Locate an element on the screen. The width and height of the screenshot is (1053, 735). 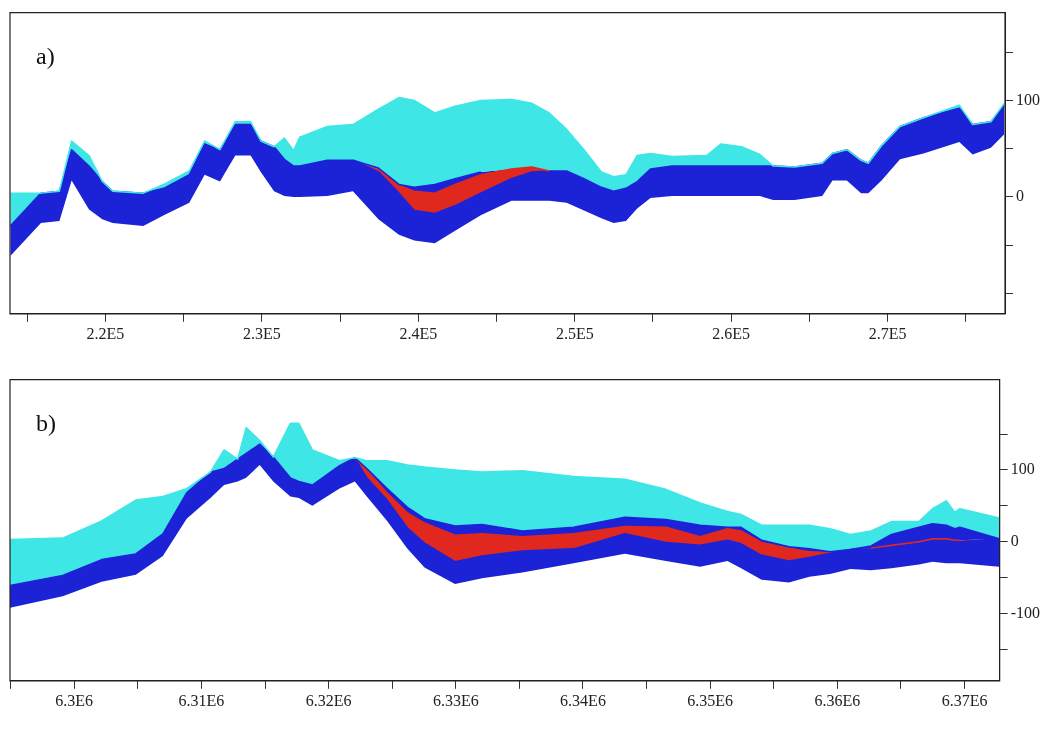
x-tick-label: 6.36E6 is located at coordinates (837, 700).